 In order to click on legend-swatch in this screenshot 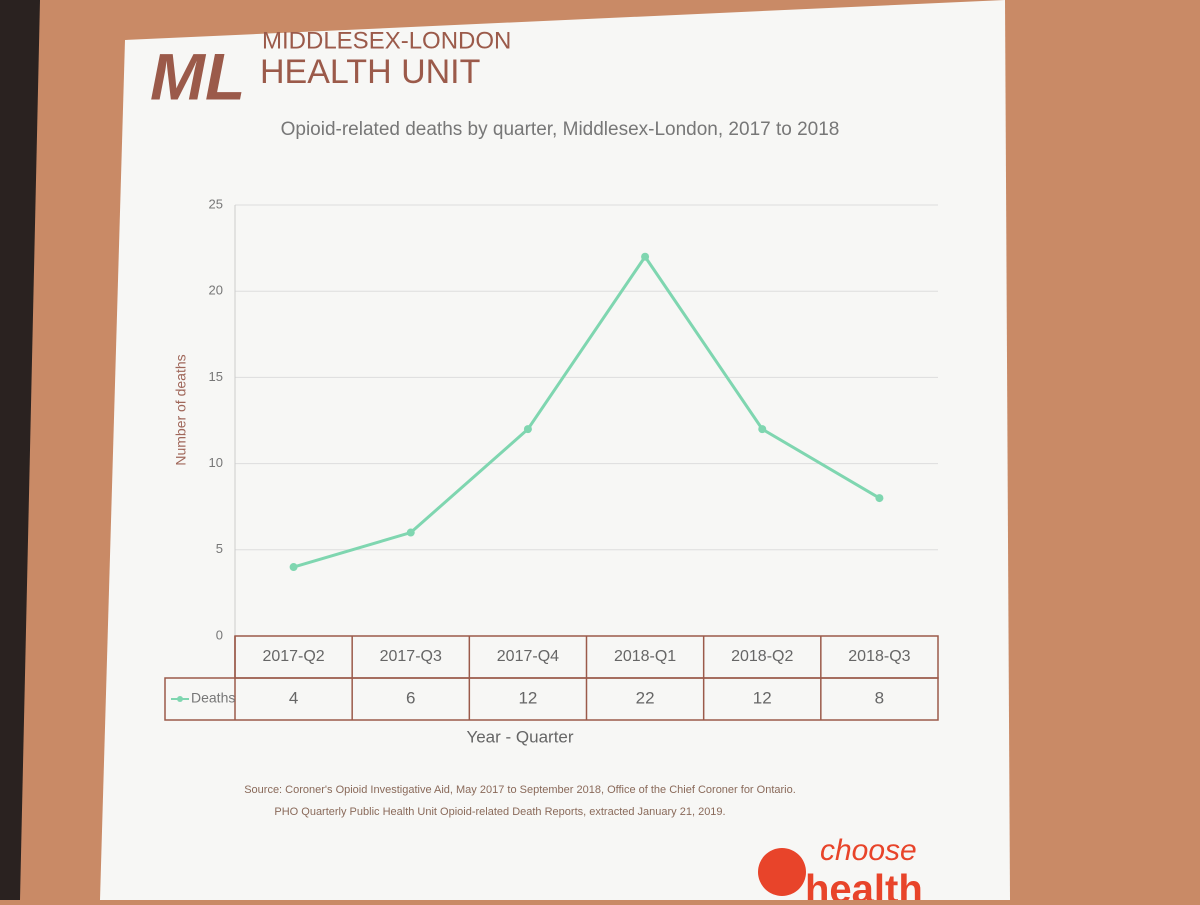, I will do `click(180, 699)`.